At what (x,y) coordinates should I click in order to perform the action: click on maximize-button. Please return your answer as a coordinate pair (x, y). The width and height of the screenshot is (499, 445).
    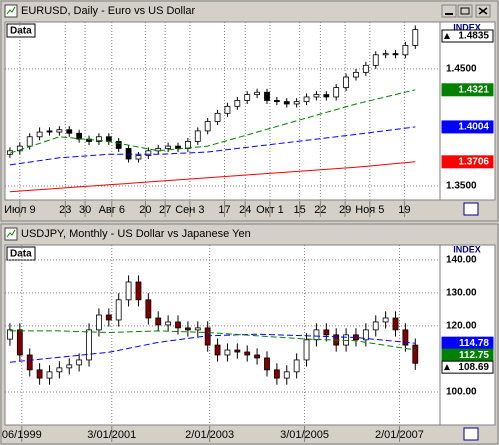
    Looking at the image, I should click on (465, 11).